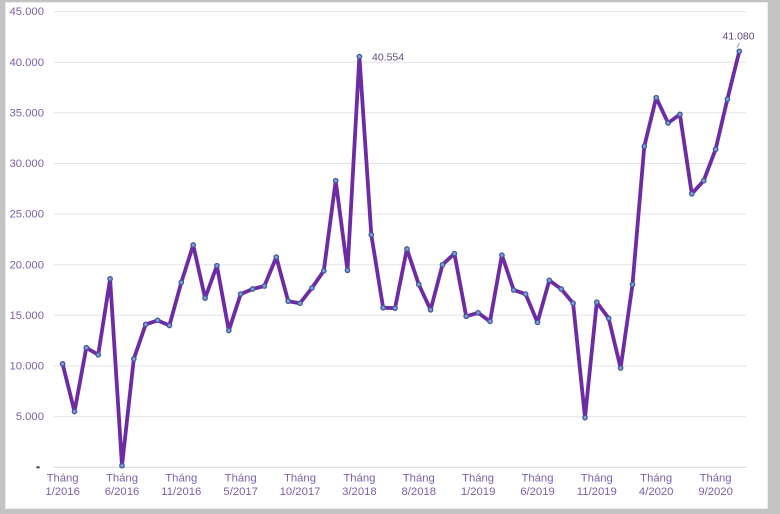  I want to click on svg-text: 1/2019, so click(478, 492).